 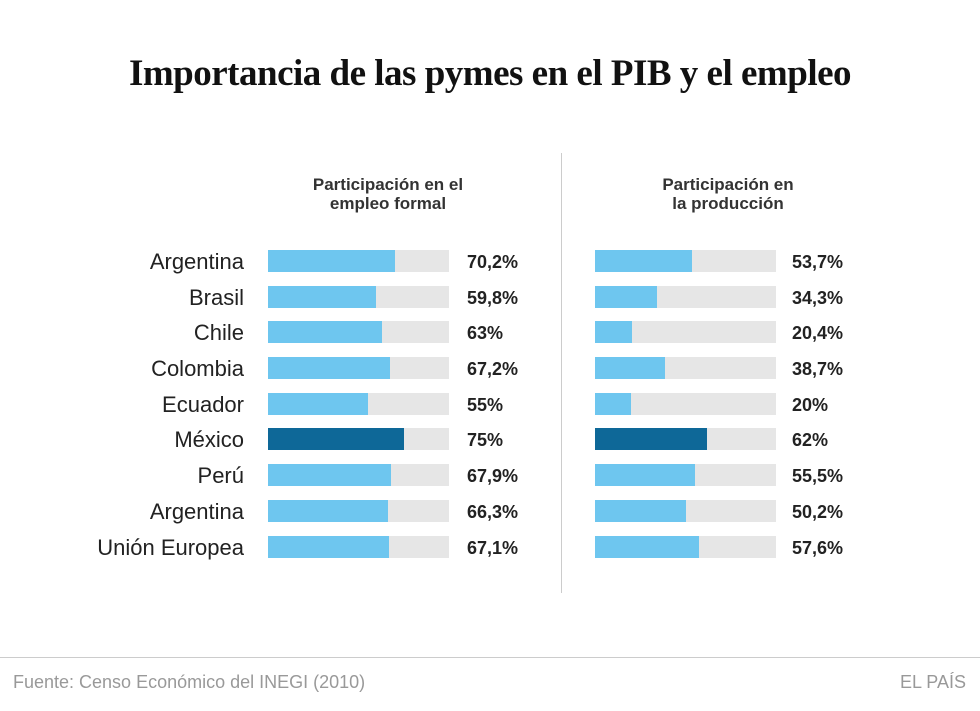 I want to click on value-label-employment: 67,9%, so click(x=493, y=476).